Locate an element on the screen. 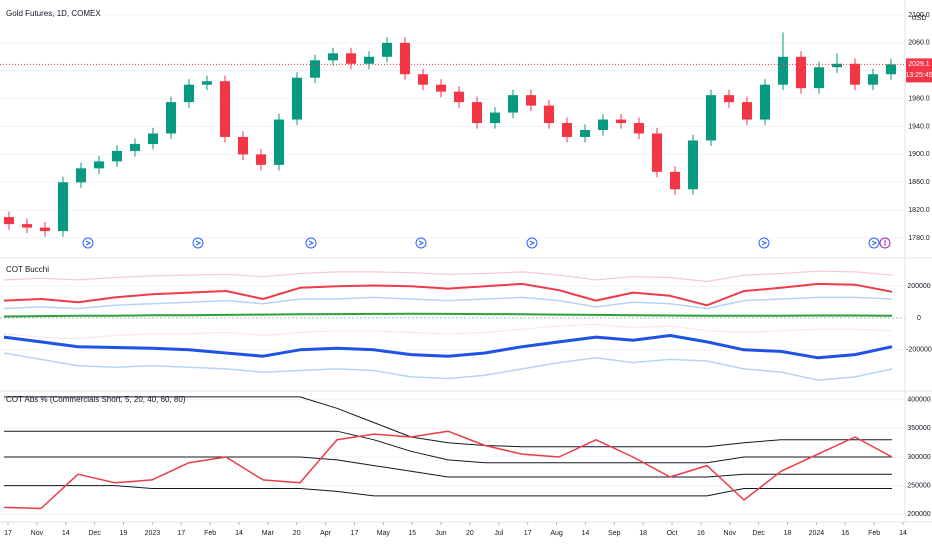 The width and height of the screenshot is (932, 550). last-price-label: 2029.1 is located at coordinates (919, 64).